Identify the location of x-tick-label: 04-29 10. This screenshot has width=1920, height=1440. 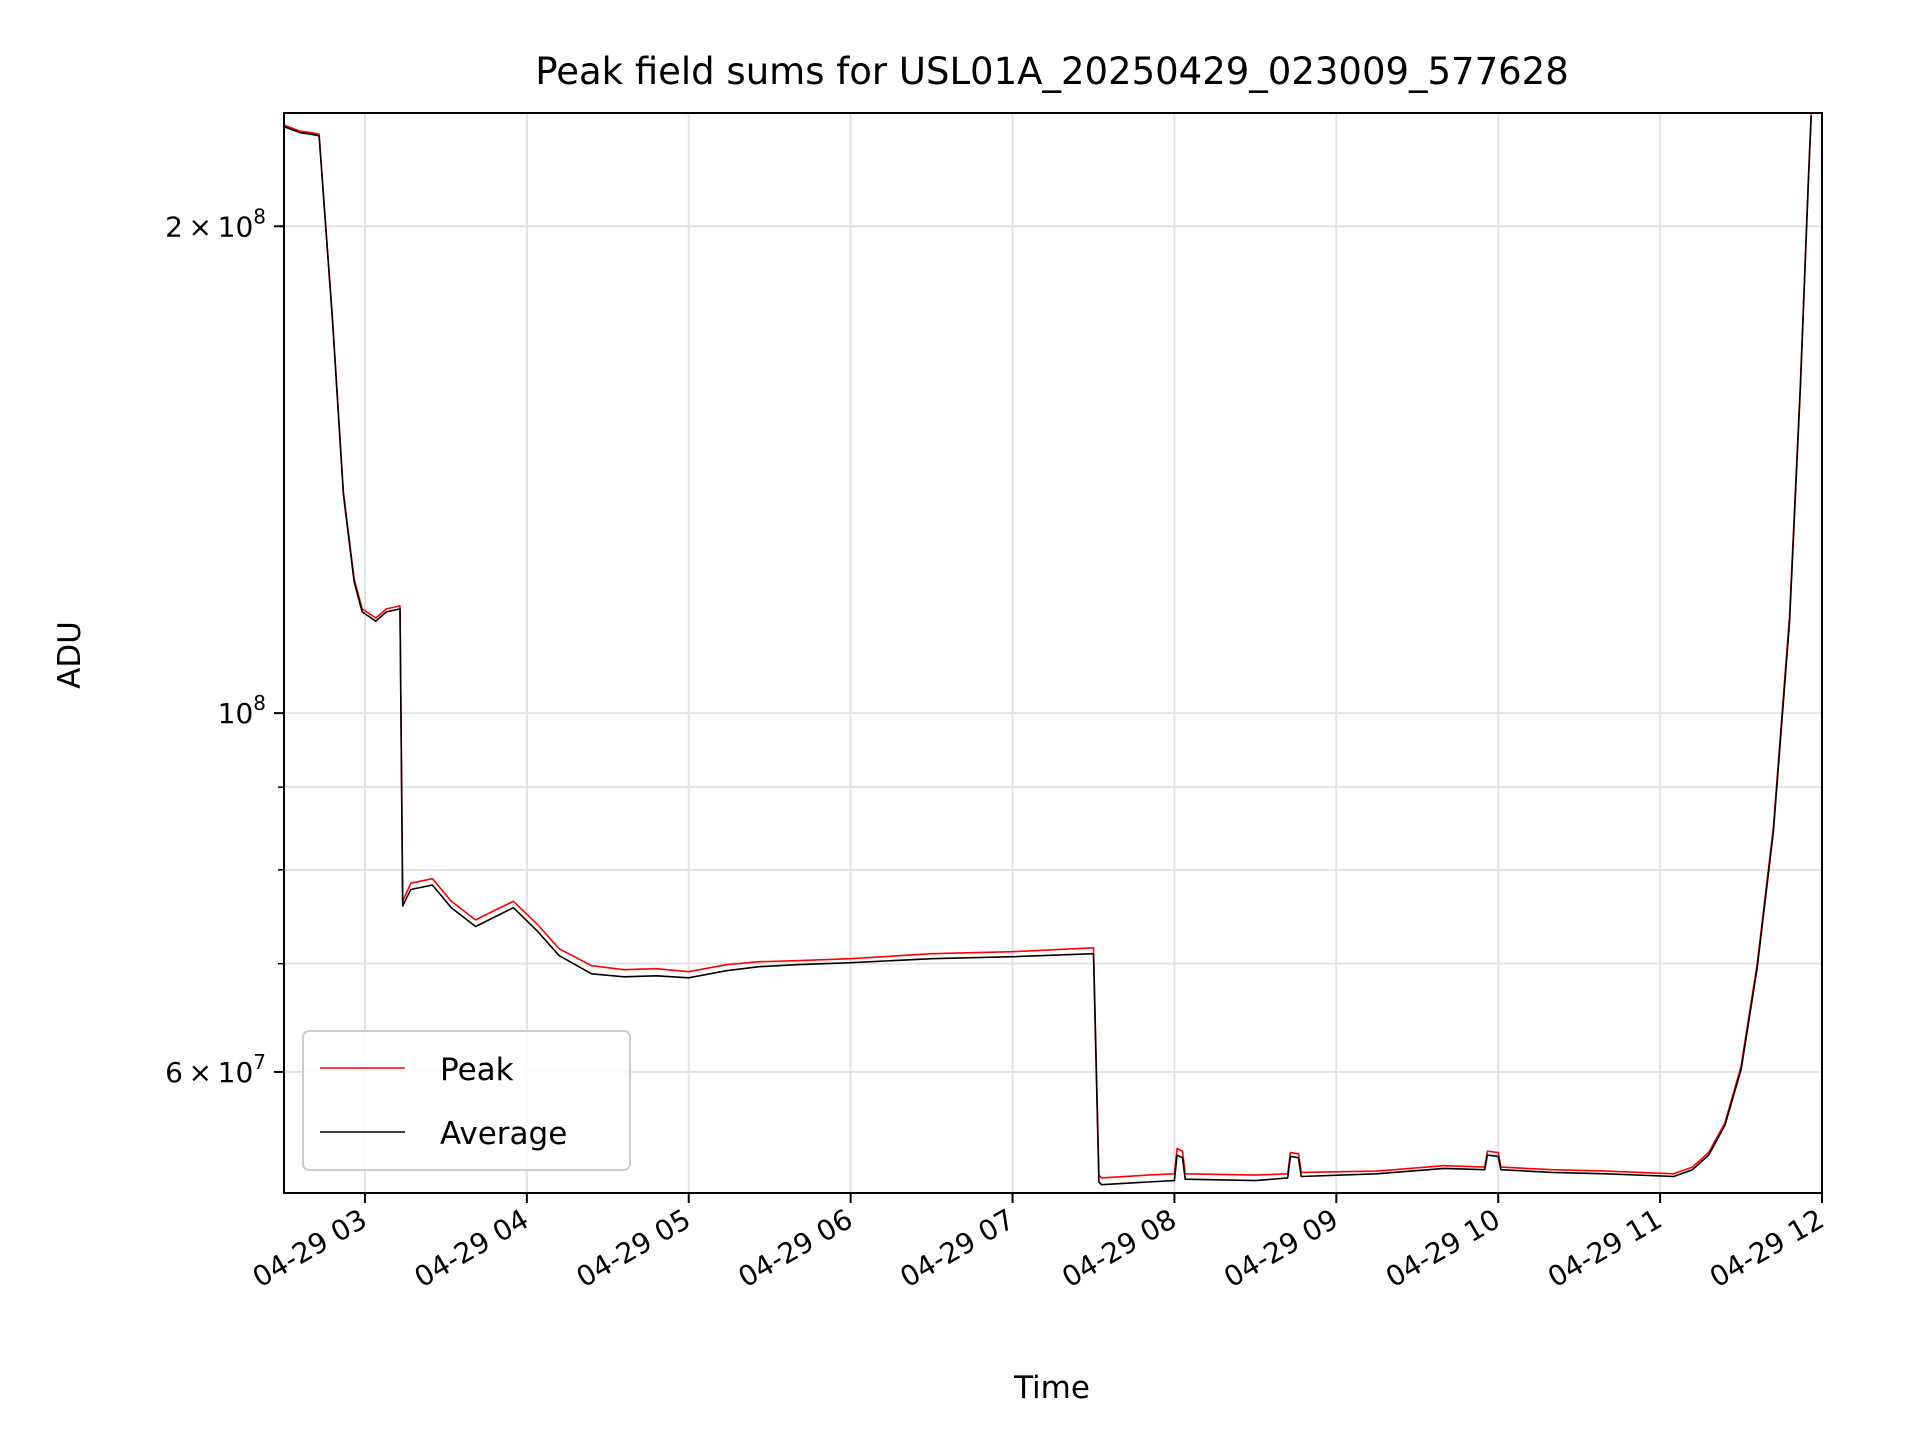
(1443, 1248).